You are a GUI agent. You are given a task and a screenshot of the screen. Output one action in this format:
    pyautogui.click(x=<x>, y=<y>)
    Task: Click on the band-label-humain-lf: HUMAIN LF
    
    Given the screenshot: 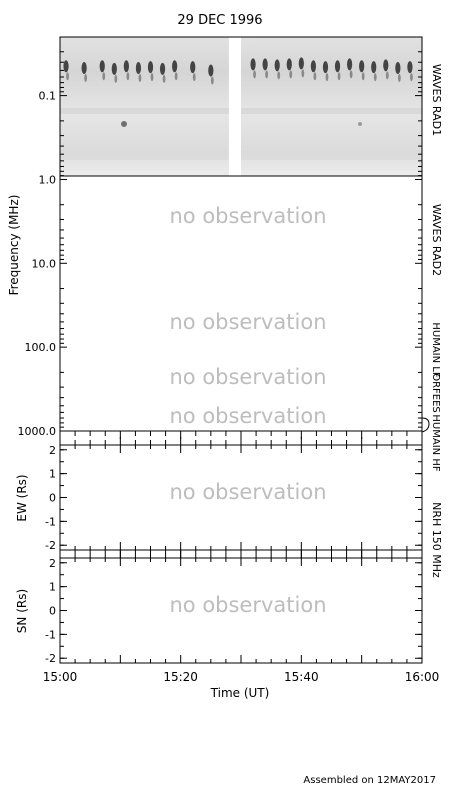 What is the action you would take?
    pyautogui.click(x=435, y=349)
    